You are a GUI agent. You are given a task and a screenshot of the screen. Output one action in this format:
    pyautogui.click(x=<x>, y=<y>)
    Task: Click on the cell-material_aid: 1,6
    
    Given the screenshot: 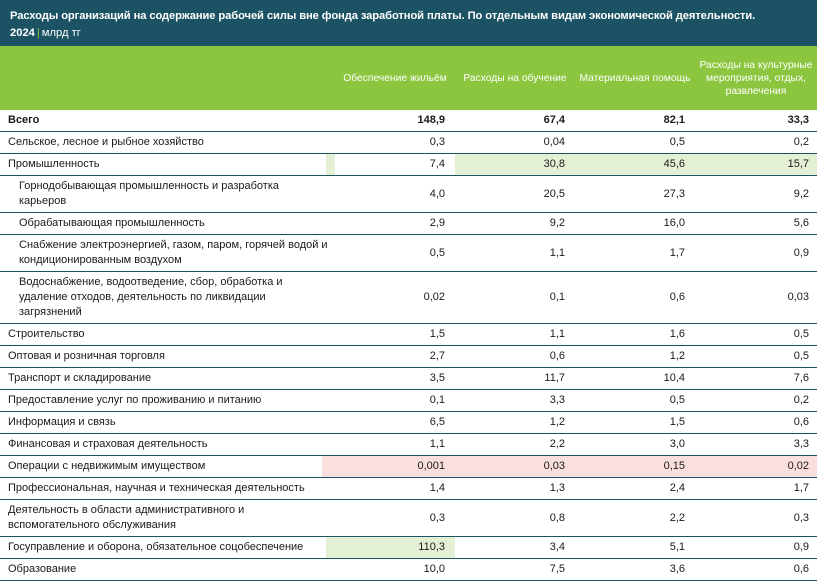 What is the action you would take?
    pyautogui.click(x=677, y=334)
    